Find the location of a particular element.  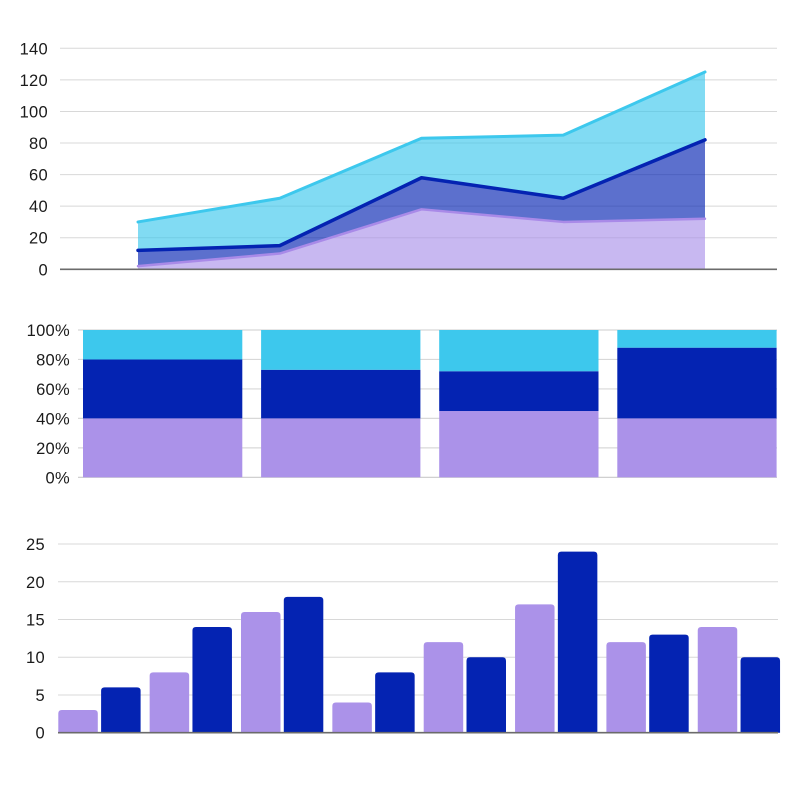

y-axis-tick-label: 140 is located at coordinates (34, 49).